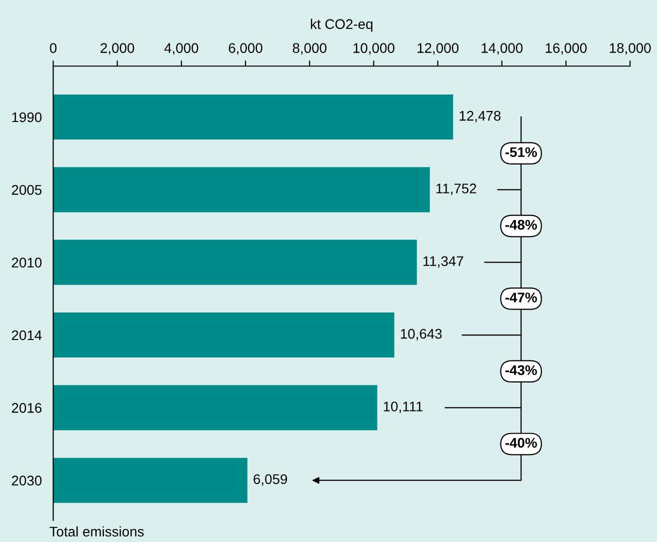 The height and width of the screenshot is (542, 657). Describe the element at coordinates (27, 408) in the screenshot. I see `y-tick-label: 2016` at that location.